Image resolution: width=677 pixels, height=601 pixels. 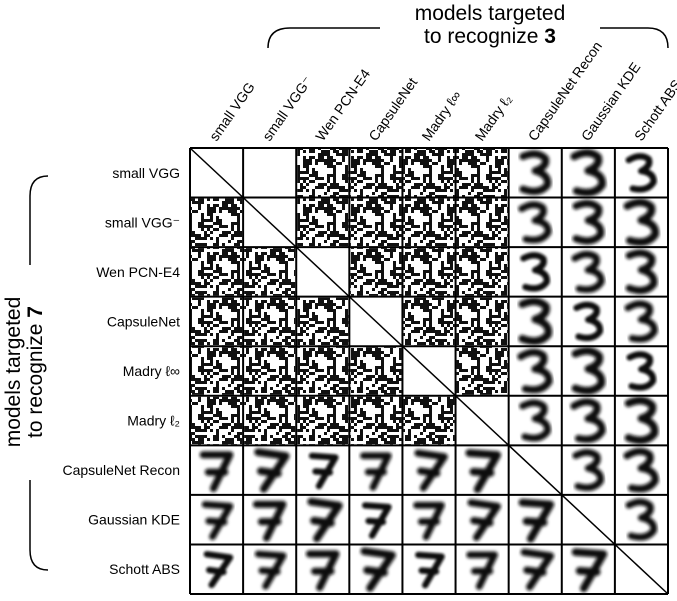 What do you see at coordinates (138, 272) in the screenshot?
I see `row-label: Wen PCN-E4` at bounding box center [138, 272].